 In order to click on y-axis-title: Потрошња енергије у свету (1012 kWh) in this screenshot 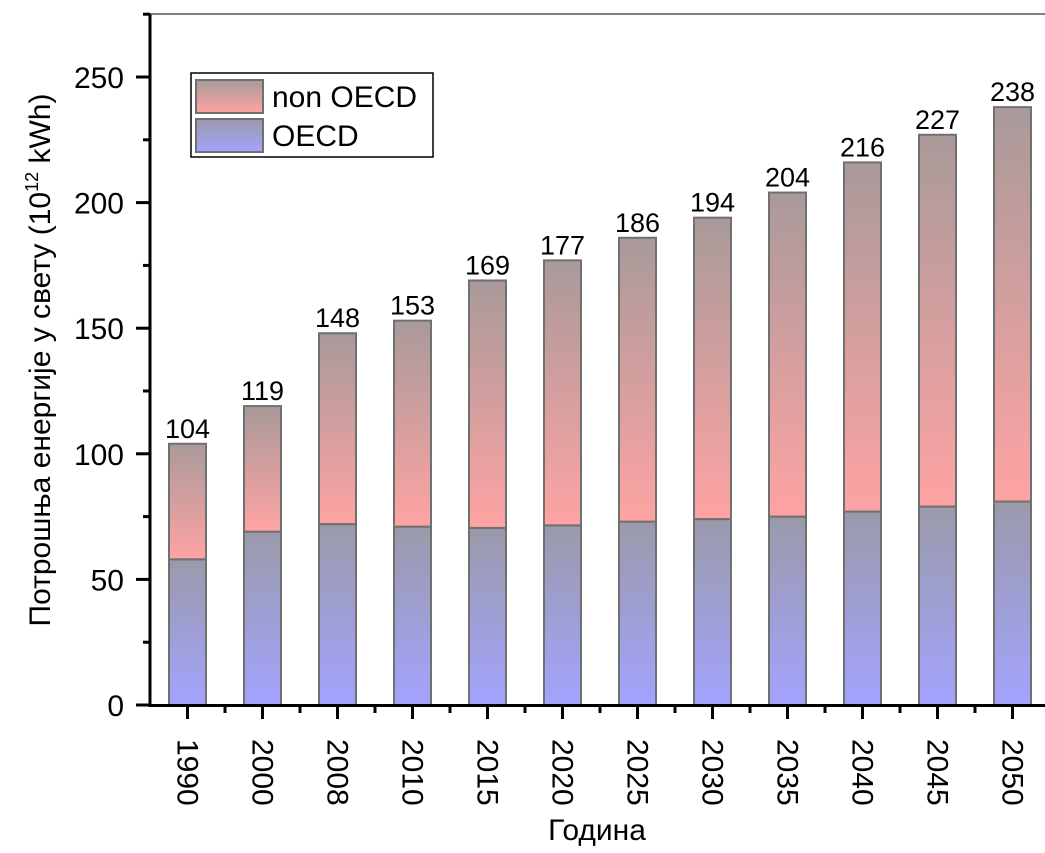, I will do `click(39, 360)`.